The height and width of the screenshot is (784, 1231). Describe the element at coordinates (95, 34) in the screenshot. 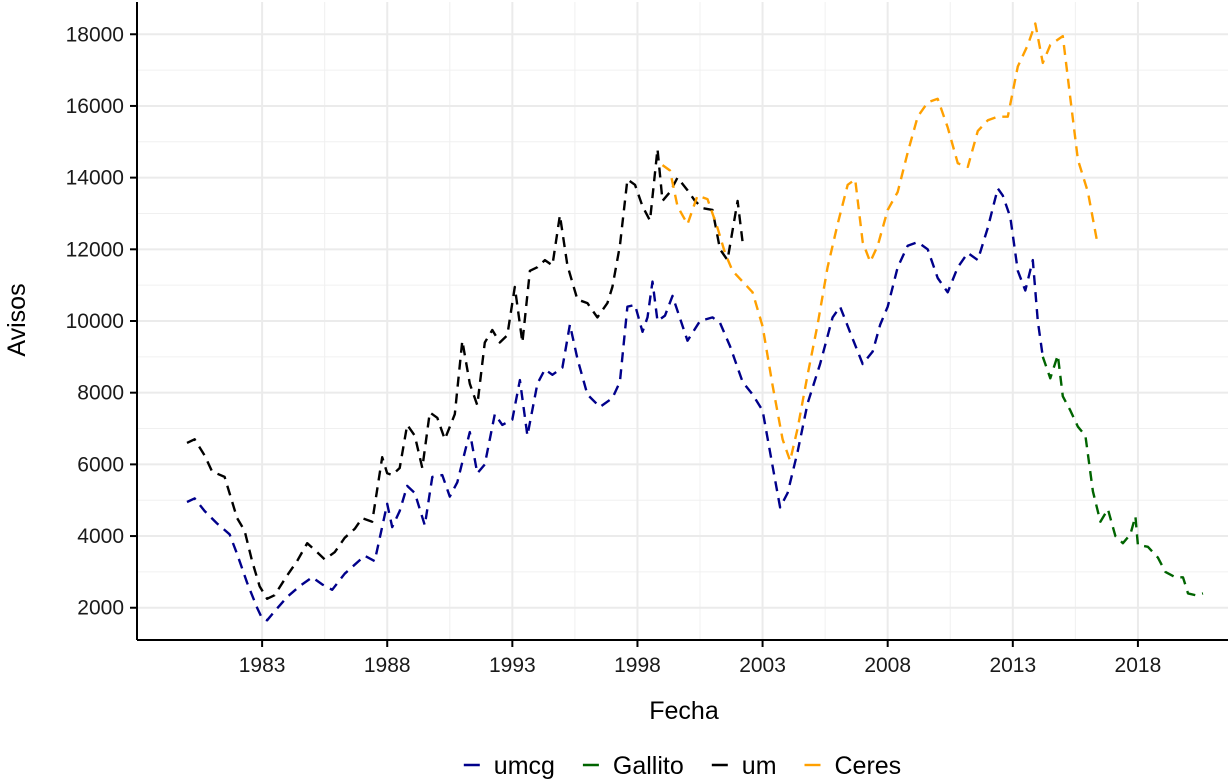

I see `y-tick-label: 18000` at that location.